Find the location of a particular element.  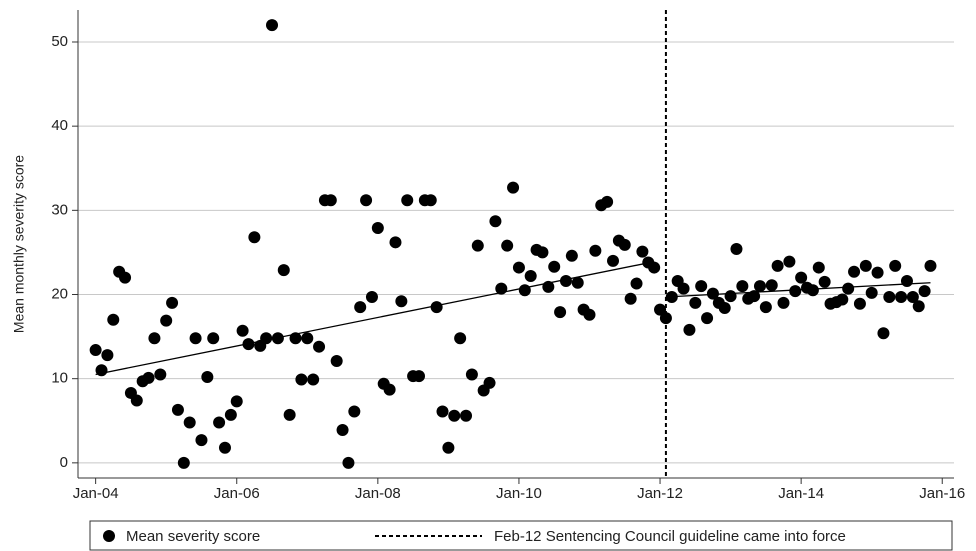

y-axis-label: Mean monthly severity score is located at coordinates (19, 244).